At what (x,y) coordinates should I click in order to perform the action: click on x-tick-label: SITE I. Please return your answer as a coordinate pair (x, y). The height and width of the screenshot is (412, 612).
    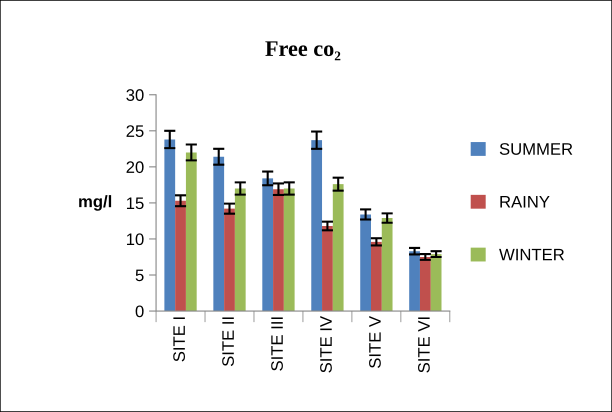
    Looking at the image, I should click on (179, 339).